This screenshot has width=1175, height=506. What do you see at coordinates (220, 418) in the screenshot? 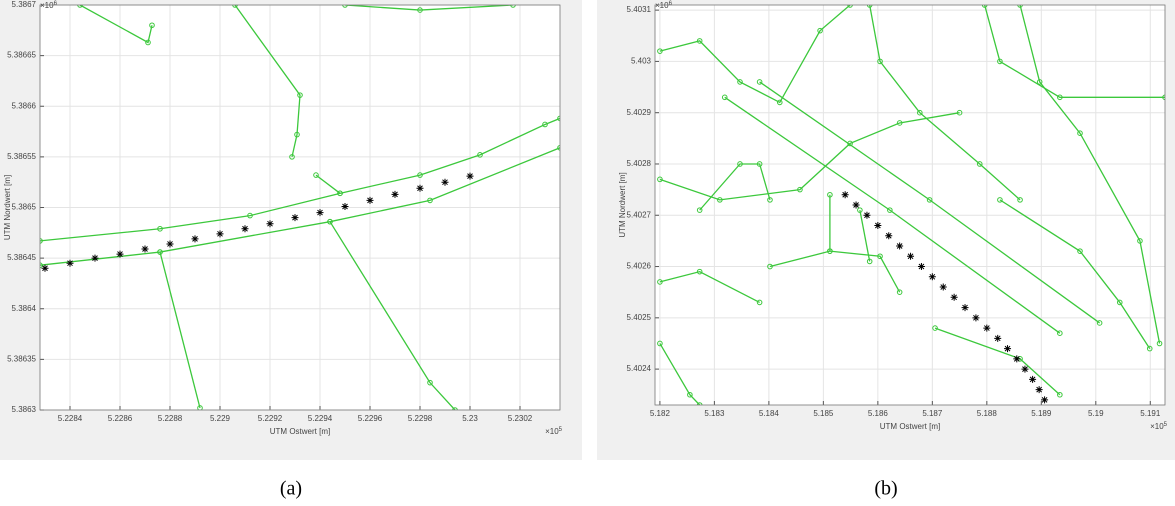
I see `x-tick-label: 5.229` at bounding box center [220, 418].